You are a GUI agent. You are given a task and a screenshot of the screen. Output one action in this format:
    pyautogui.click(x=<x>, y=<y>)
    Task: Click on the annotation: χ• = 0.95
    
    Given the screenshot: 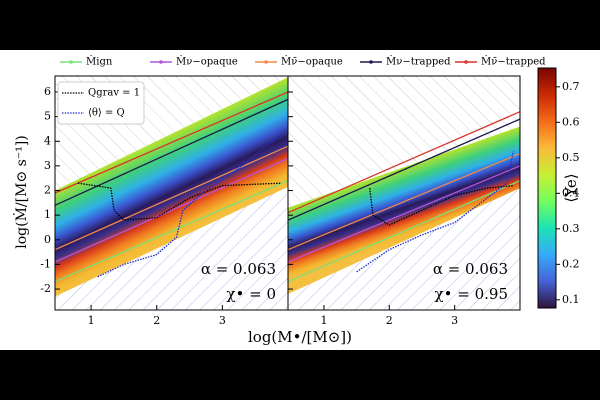 What is the action you would take?
    pyautogui.click(x=471, y=294)
    